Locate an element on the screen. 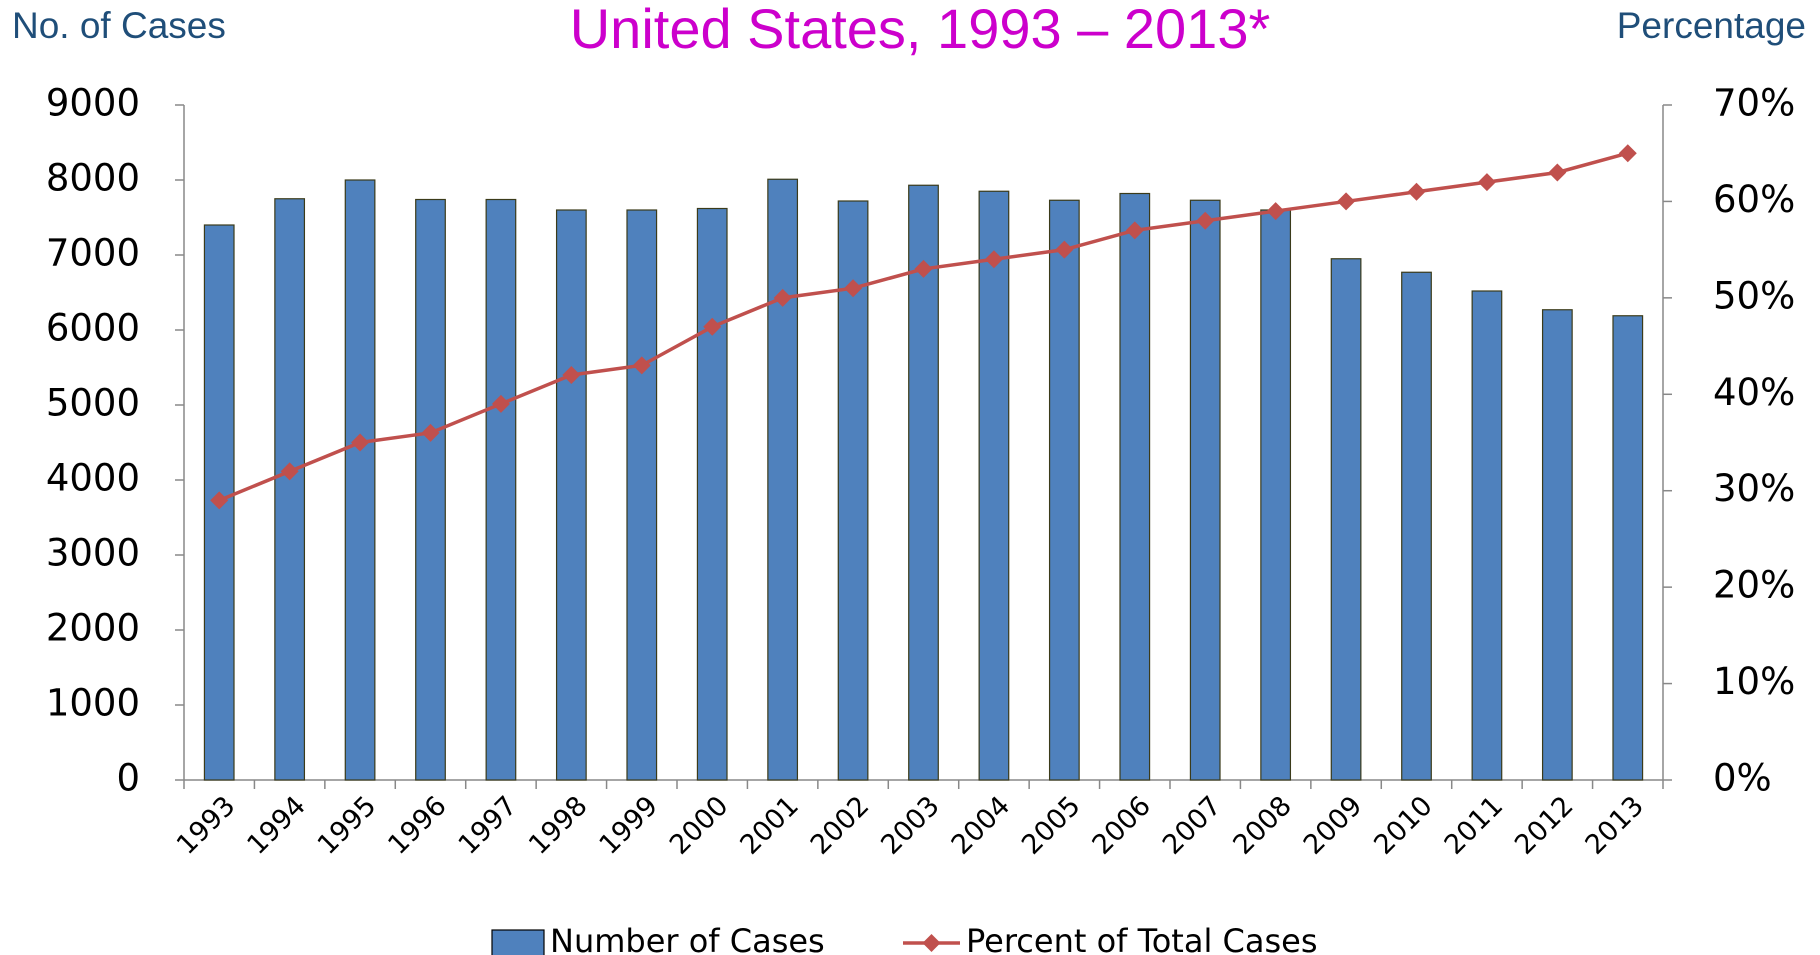 The height and width of the screenshot is (955, 1820). y2-axis-title: Percentage is located at coordinates (1711, 25).